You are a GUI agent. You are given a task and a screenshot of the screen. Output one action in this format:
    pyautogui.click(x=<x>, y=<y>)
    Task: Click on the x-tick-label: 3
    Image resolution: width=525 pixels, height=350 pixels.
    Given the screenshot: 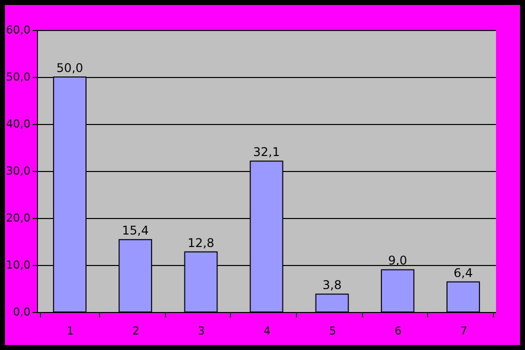 What is the action you would take?
    pyautogui.click(x=201, y=331)
    